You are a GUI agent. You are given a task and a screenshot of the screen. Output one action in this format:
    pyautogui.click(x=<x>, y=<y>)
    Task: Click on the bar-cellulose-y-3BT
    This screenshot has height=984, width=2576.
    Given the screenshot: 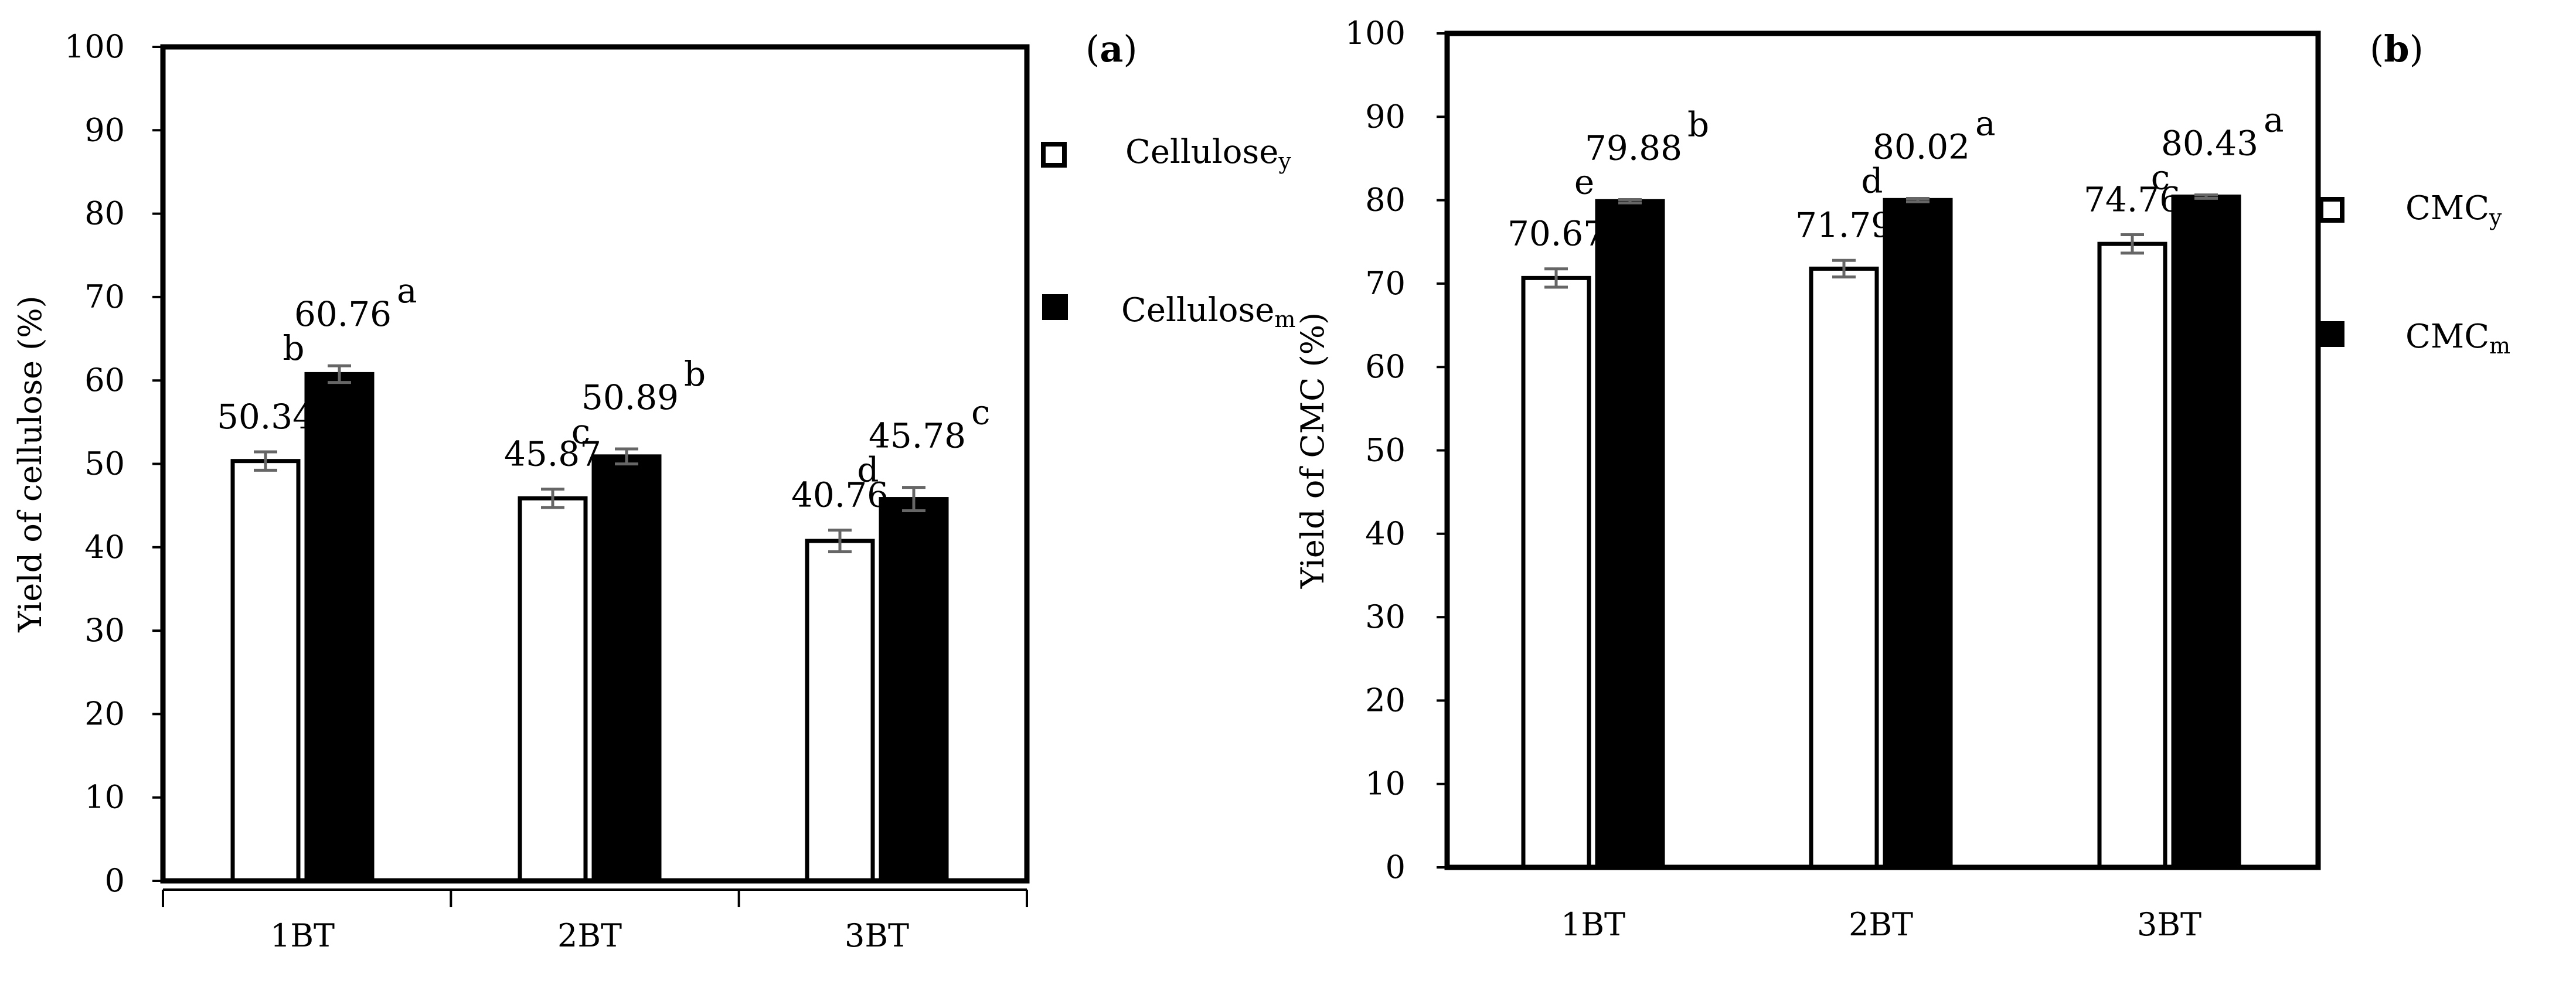 What is the action you would take?
    pyautogui.click(x=840, y=711)
    